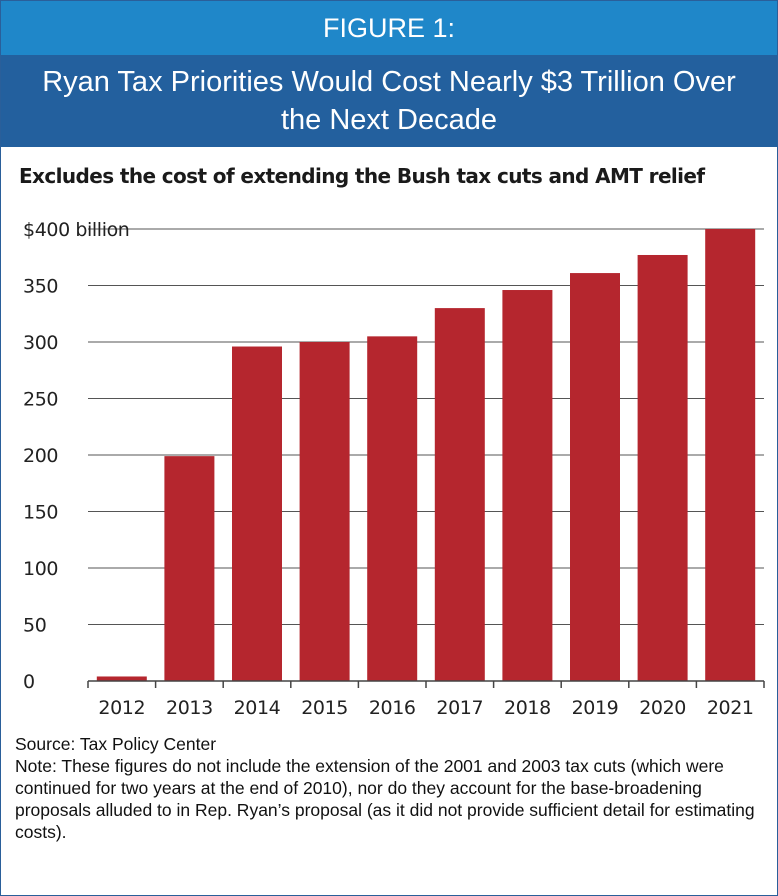 The width and height of the screenshot is (778, 896). Describe the element at coordinates (40, 400) in the screenshot. I see `y-tick-label: 250` at that location.